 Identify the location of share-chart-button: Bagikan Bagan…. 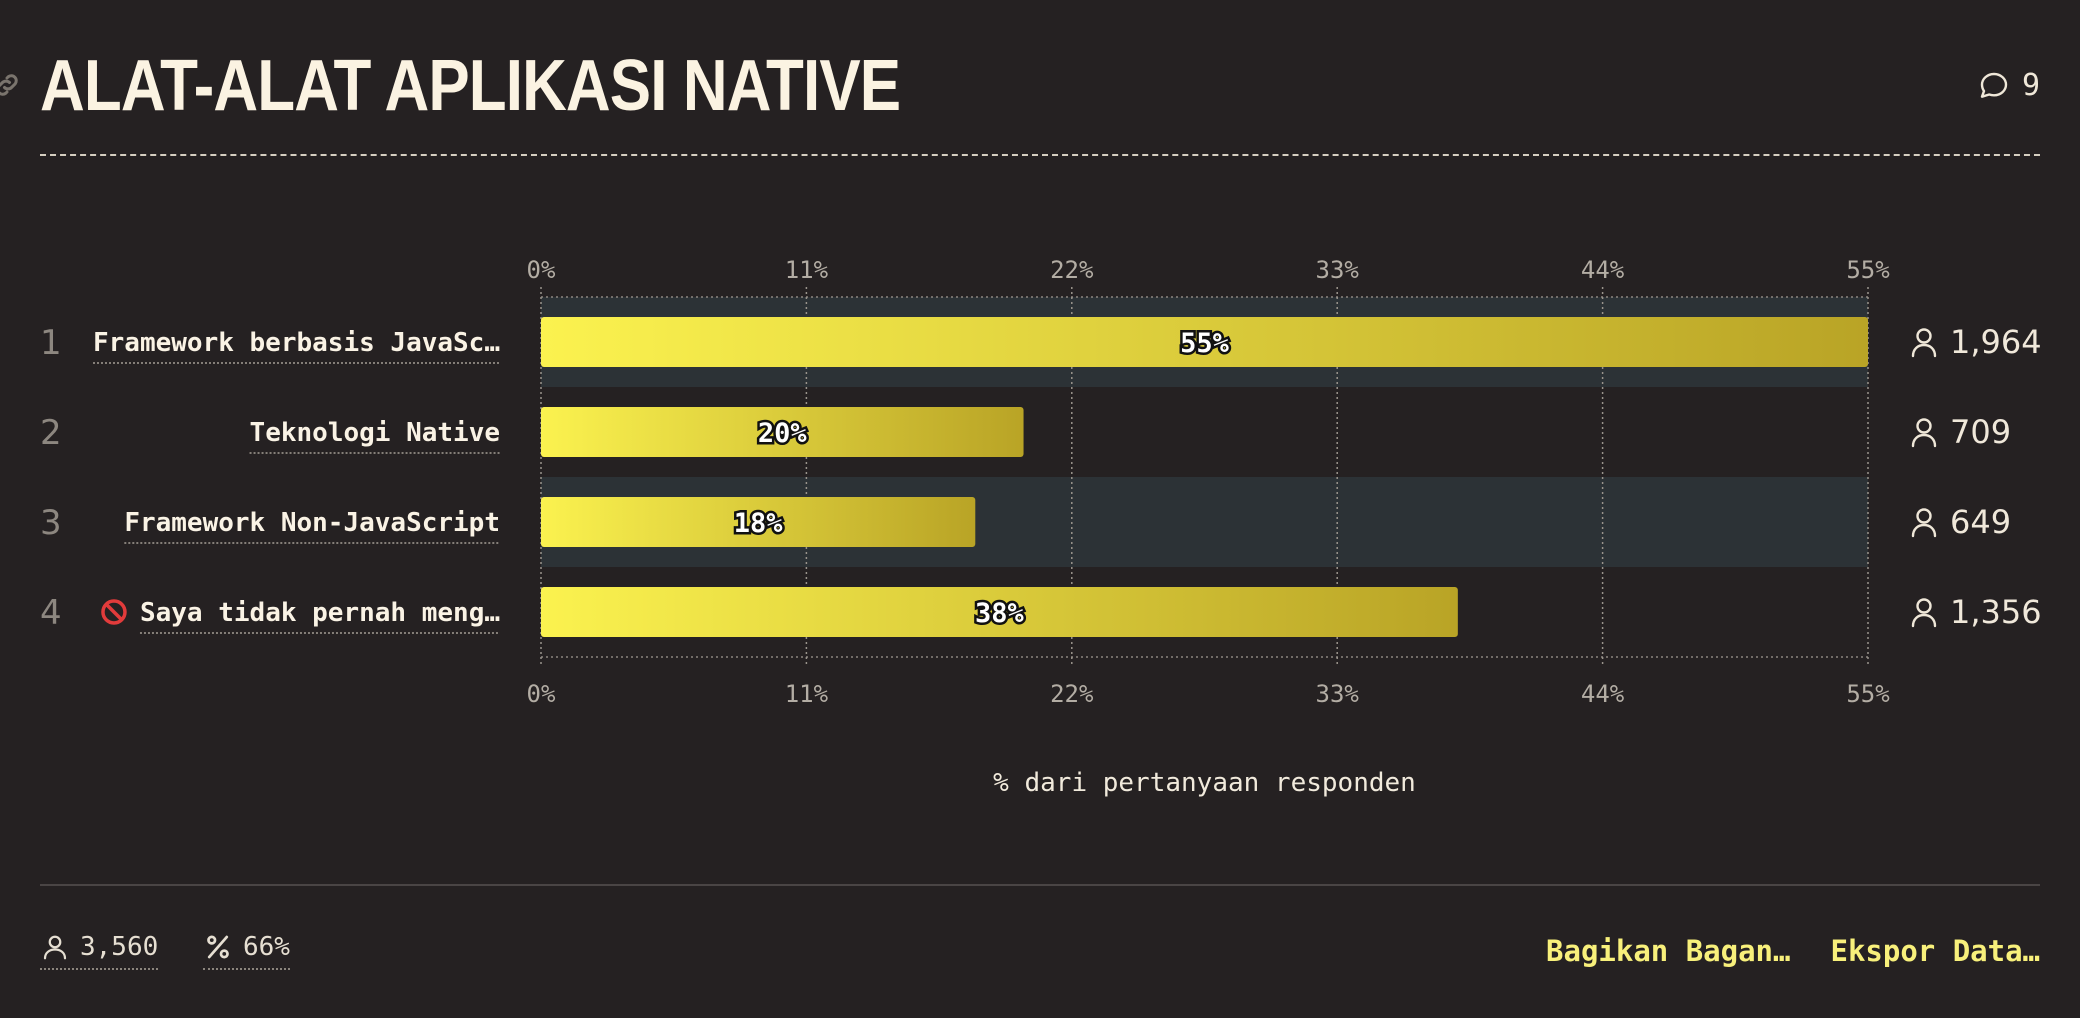
(1668, 951).